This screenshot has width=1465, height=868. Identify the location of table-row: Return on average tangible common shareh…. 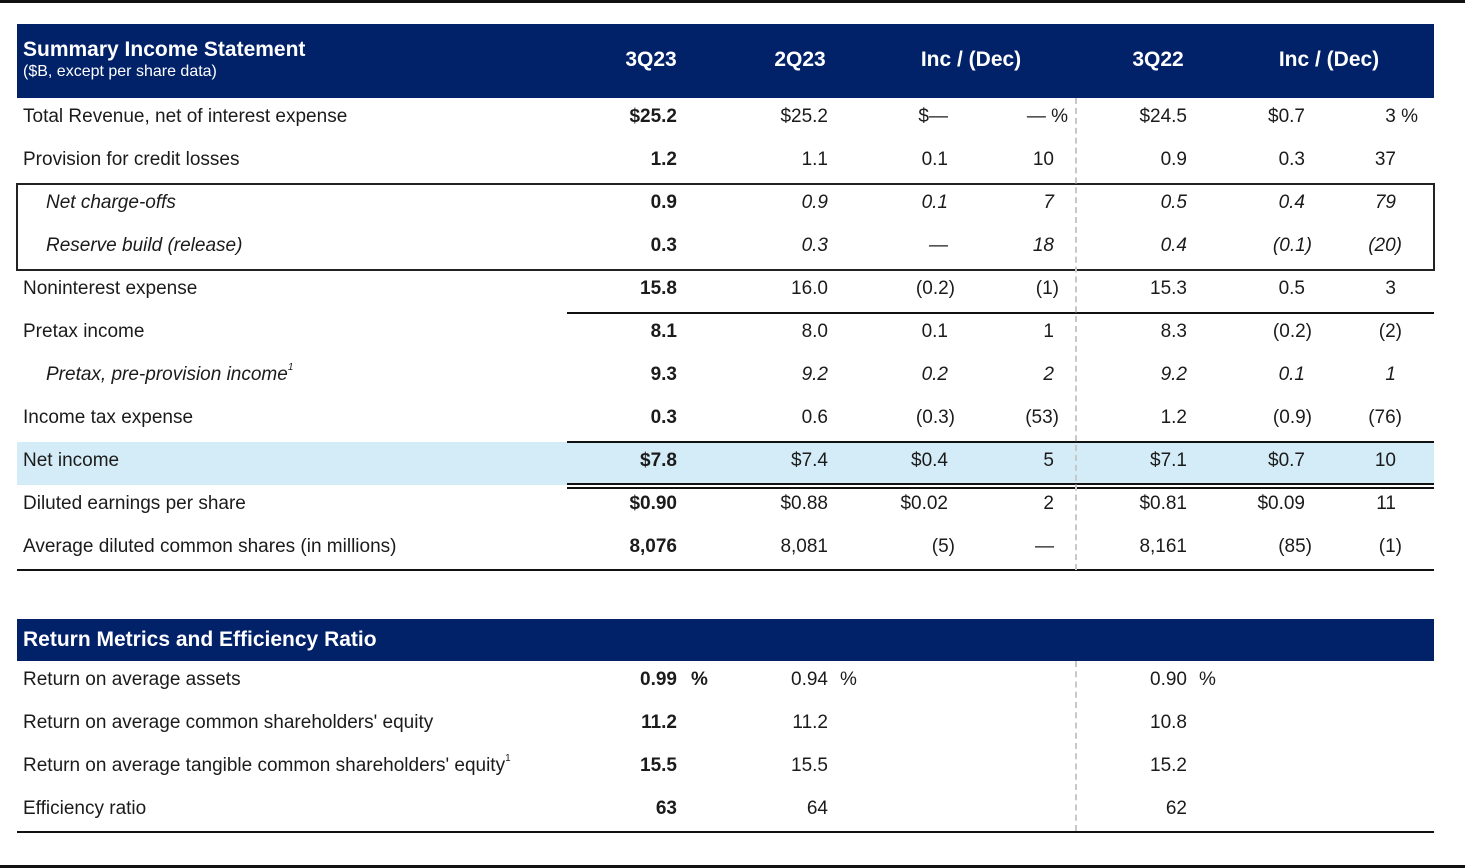
(725, 768).